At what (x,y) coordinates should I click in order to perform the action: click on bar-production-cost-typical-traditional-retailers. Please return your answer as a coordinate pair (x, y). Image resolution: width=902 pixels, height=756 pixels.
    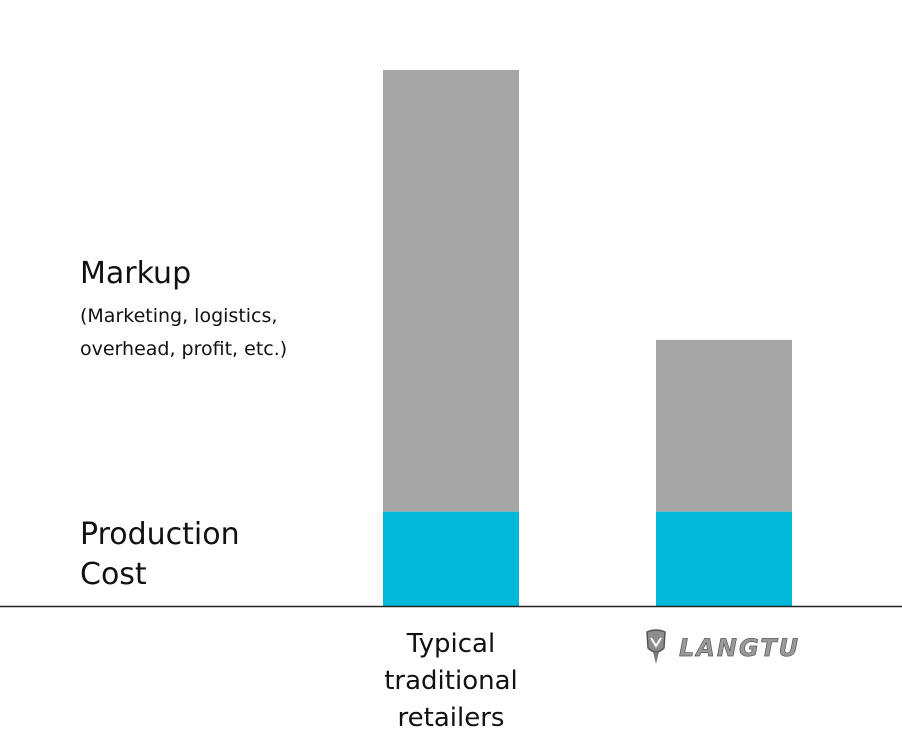
    Looking at the image, I should click on (451, 558).